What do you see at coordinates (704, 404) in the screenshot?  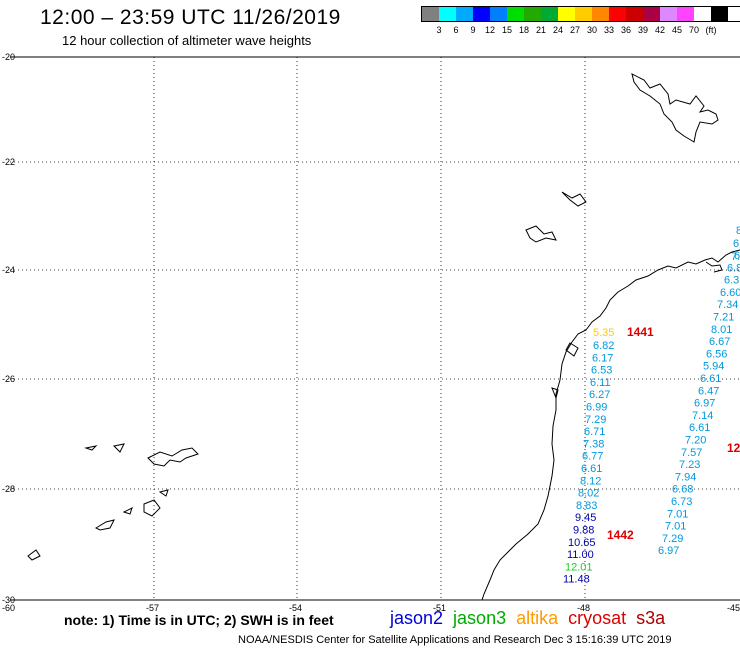 I see `wave-value: 6.97` at bounding box center [704, 404].